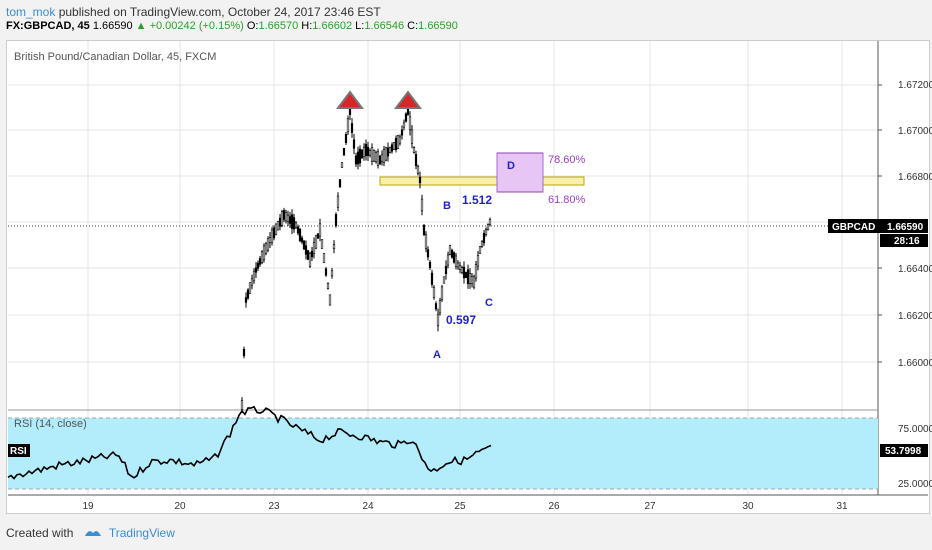  Describe the element at coordinates (189, 26) in the screenshot. I see `price-change: ▲ +0.00242 (+0.15%)` at that location.